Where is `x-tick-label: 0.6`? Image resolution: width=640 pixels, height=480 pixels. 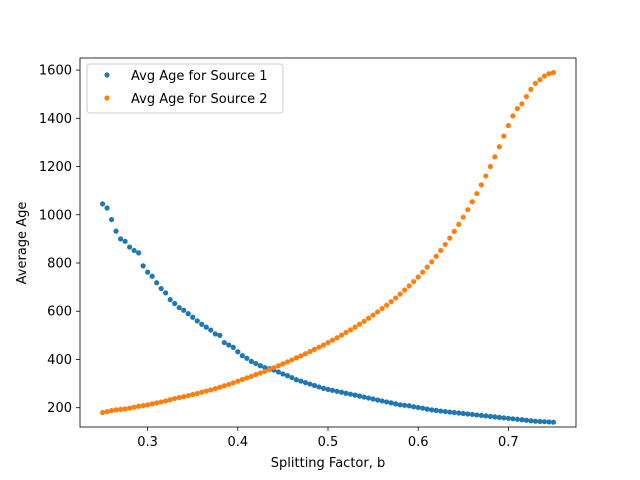
x-tick-label: 0.6 is located at coordinates (418, 442).